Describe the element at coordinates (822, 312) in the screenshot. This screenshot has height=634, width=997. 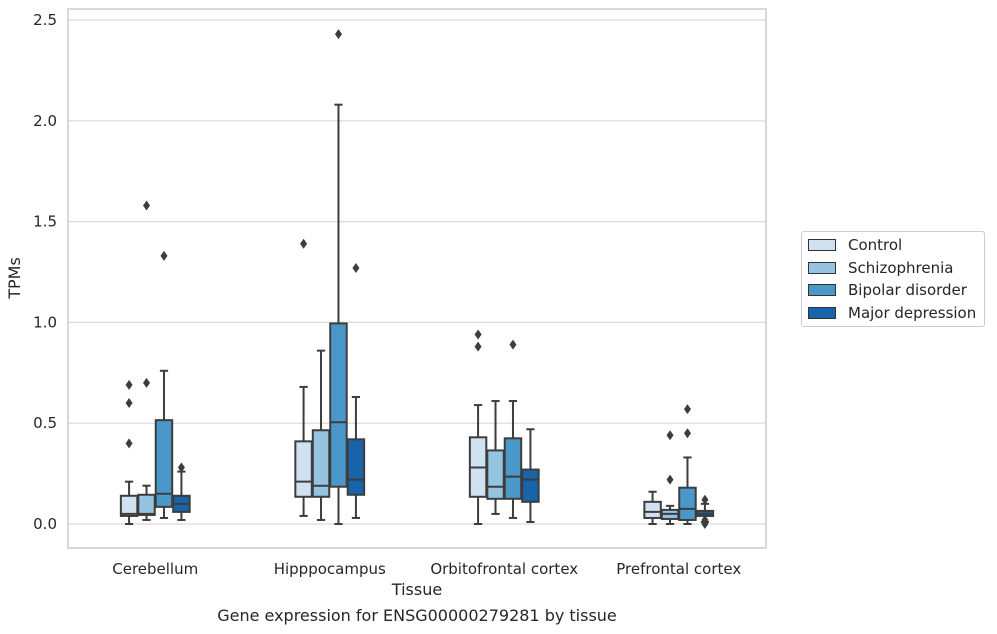
I see `legend-swatch-major-depression` at that location.